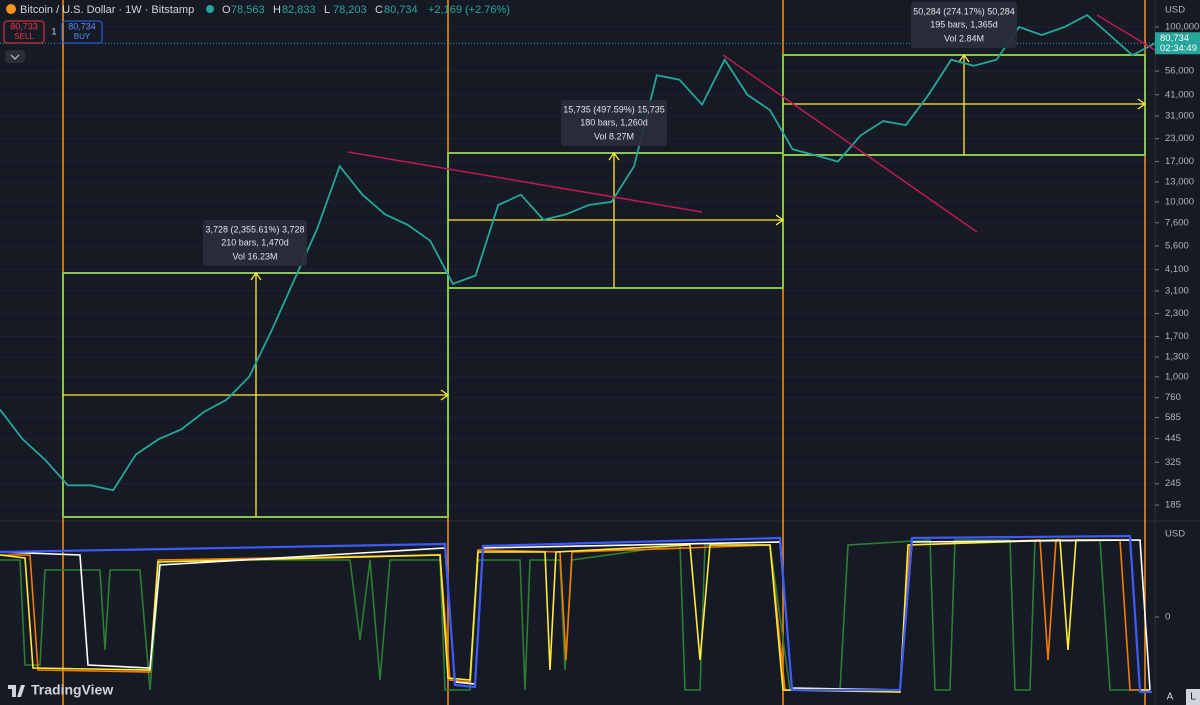  Describe the element at coordinates (1177, 290) in the screenshot. I see `y-tick-label: 3,100` at that location.